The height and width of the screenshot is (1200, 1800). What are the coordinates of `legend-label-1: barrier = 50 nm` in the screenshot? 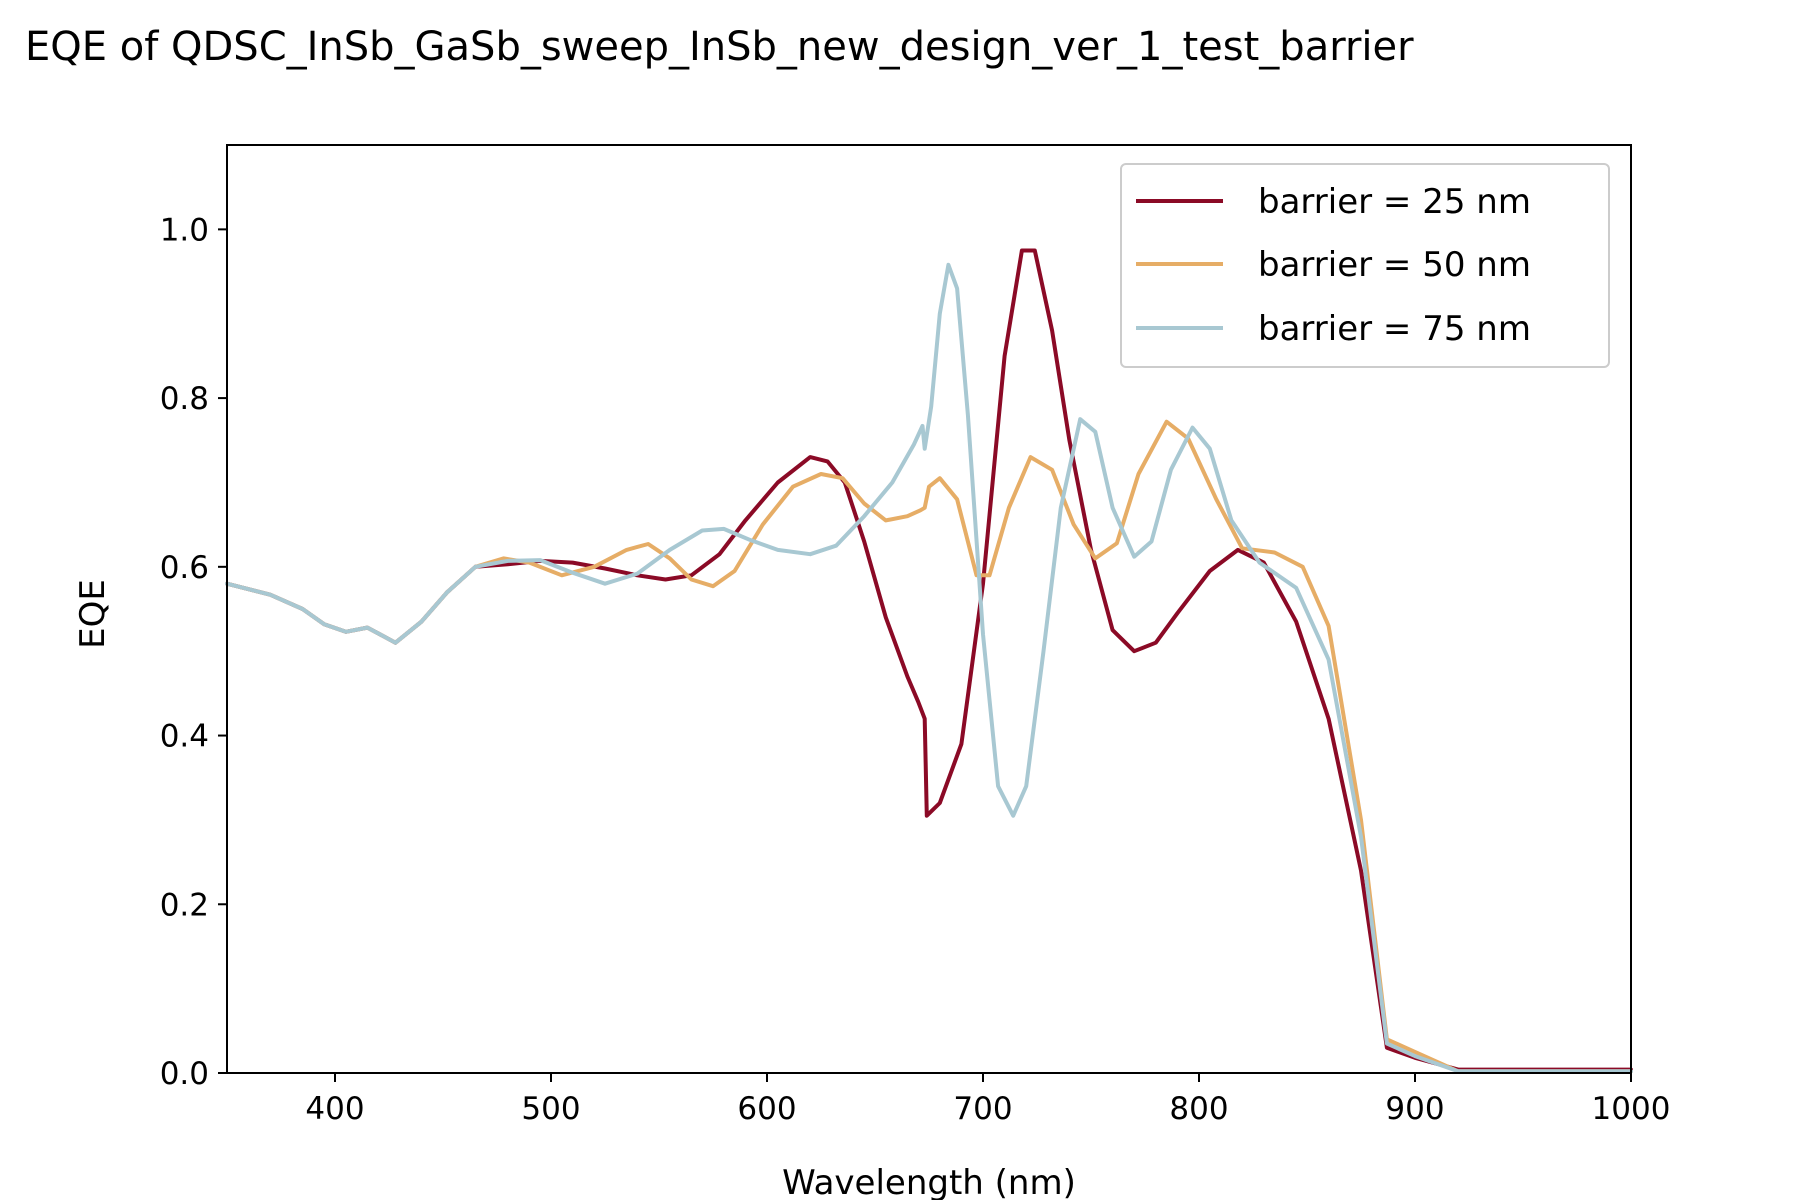 It's located at (1394, 265).